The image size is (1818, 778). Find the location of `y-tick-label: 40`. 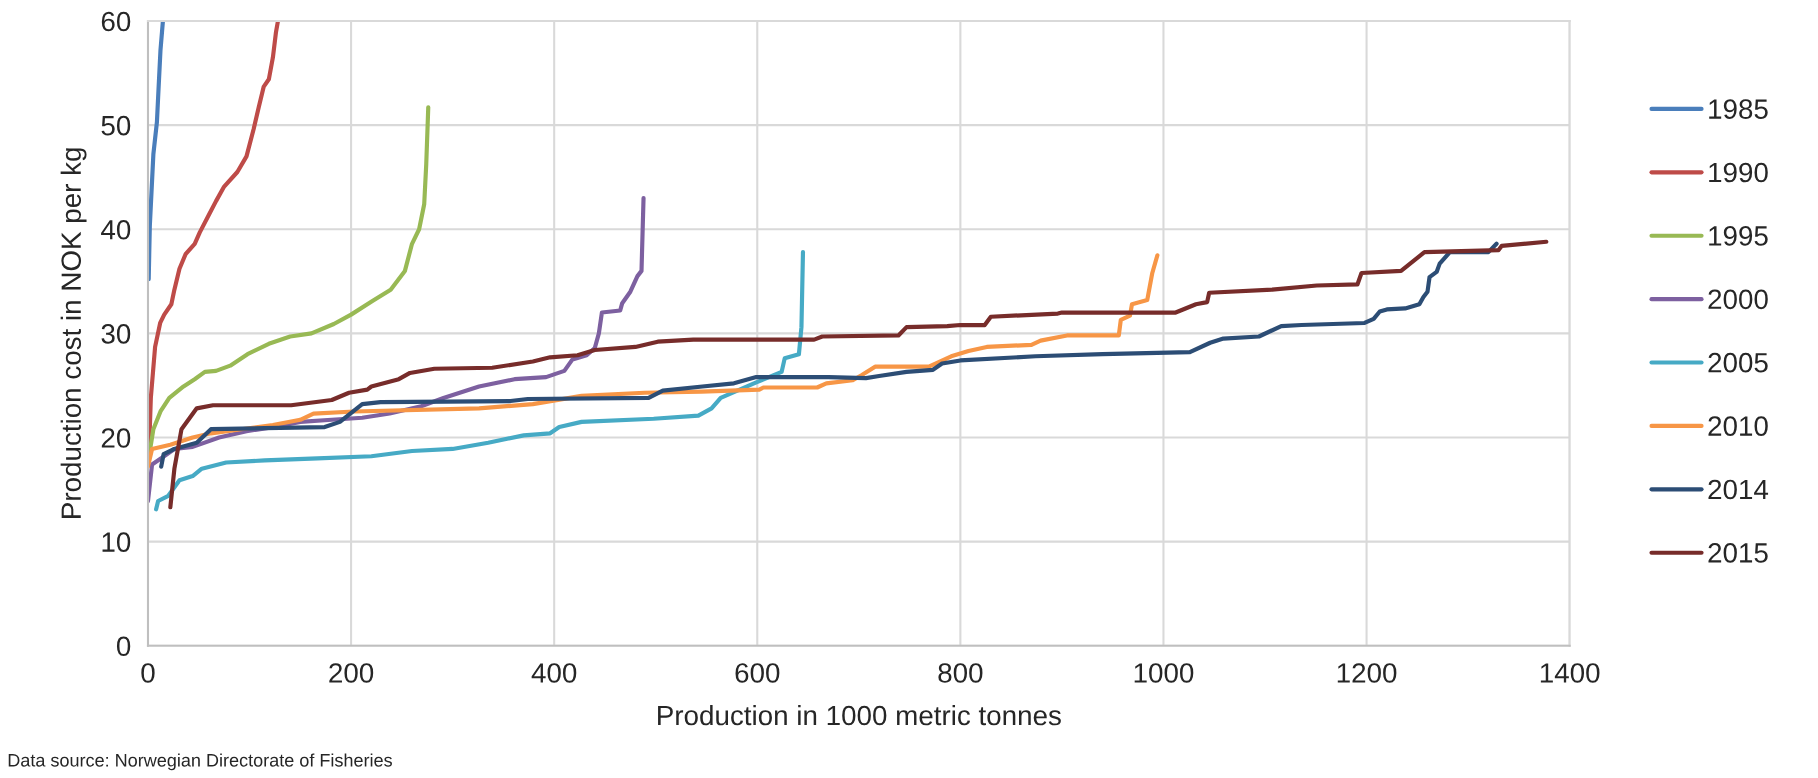

y-tick-label: 40 is located at coordinates (116, 229).